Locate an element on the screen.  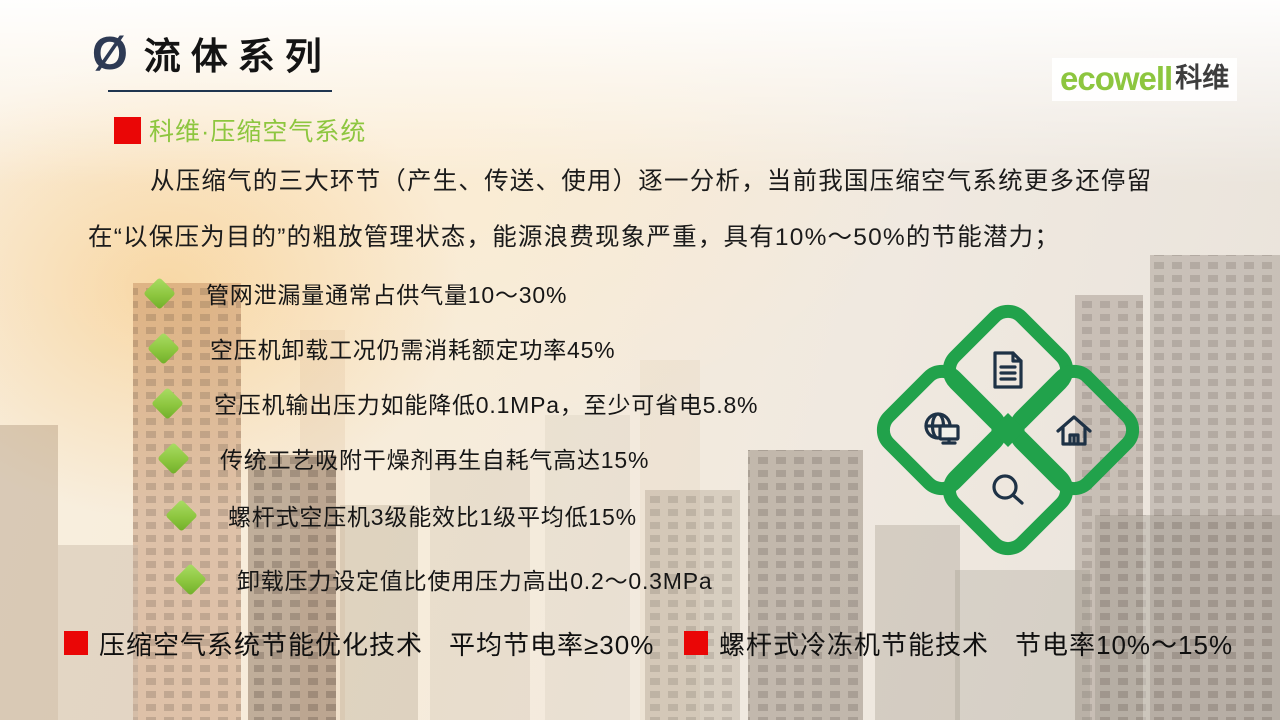
list-item: 空压机输出压力如能降低0.1MPa，至少可省电5.8% is located at coordinates (454, 403).